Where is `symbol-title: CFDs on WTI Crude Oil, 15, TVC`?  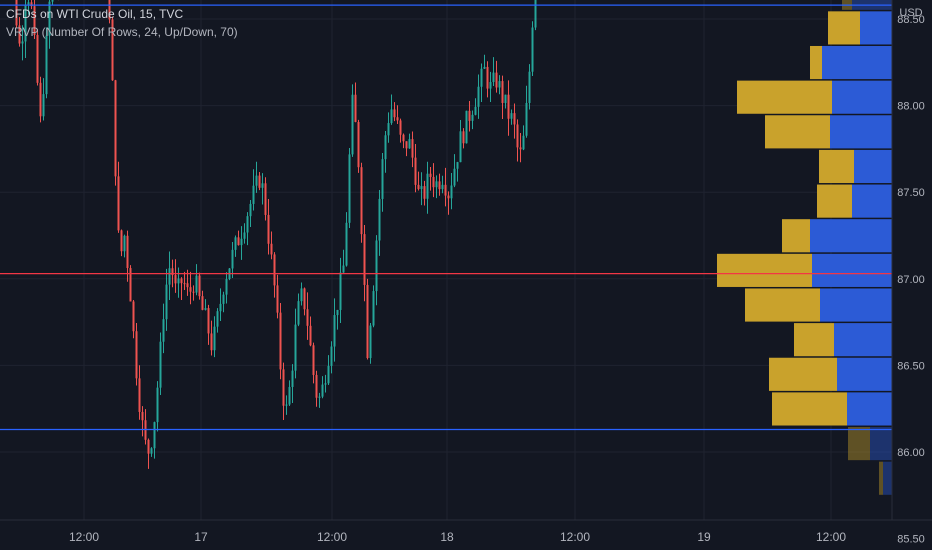
symbol-title: CFDs on WTI Crude Oil, 15, TVC is located at coordinates (95, 14).